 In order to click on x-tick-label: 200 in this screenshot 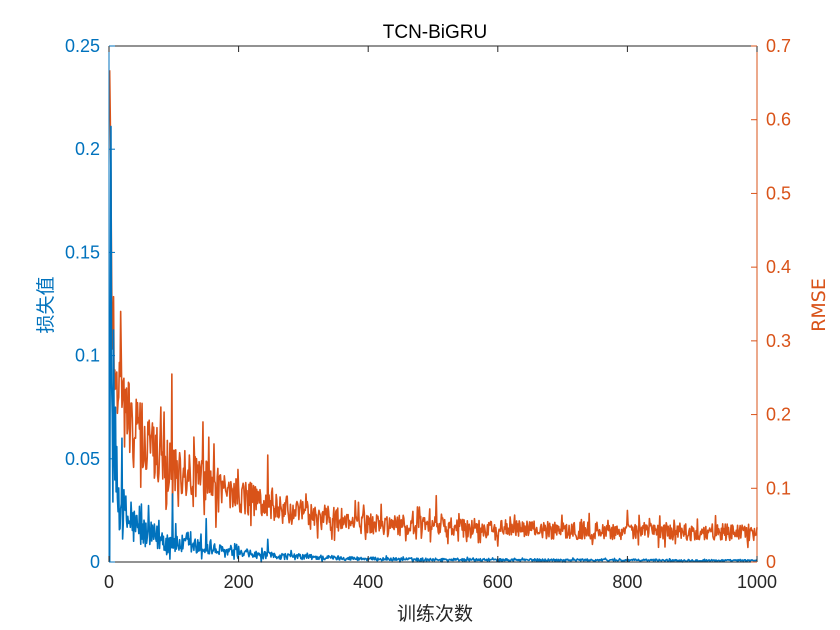, I will do `click(239, 582)`.